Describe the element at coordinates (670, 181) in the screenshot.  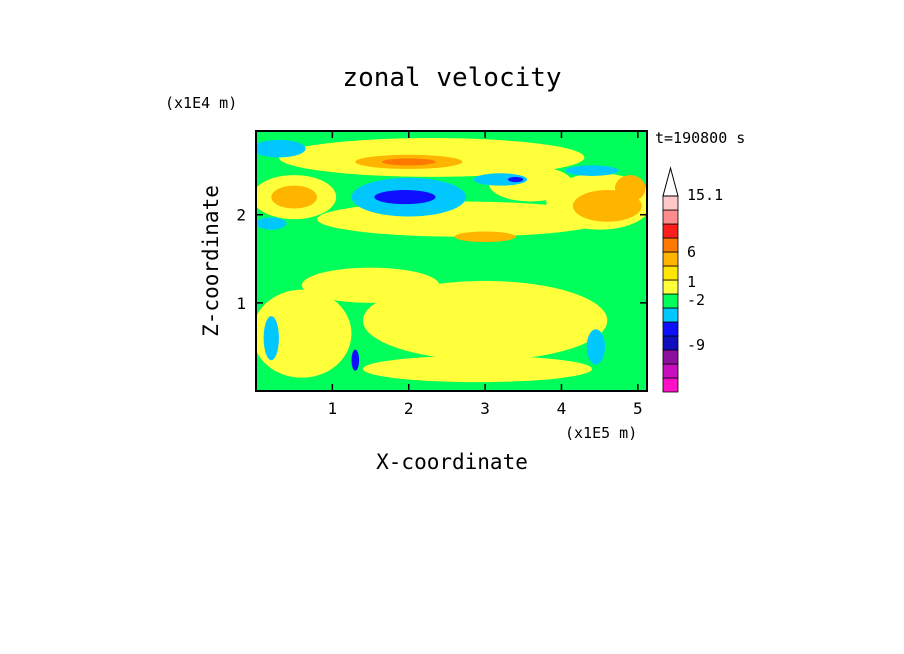
I see `colorbar-overflow-arrow` at that location.